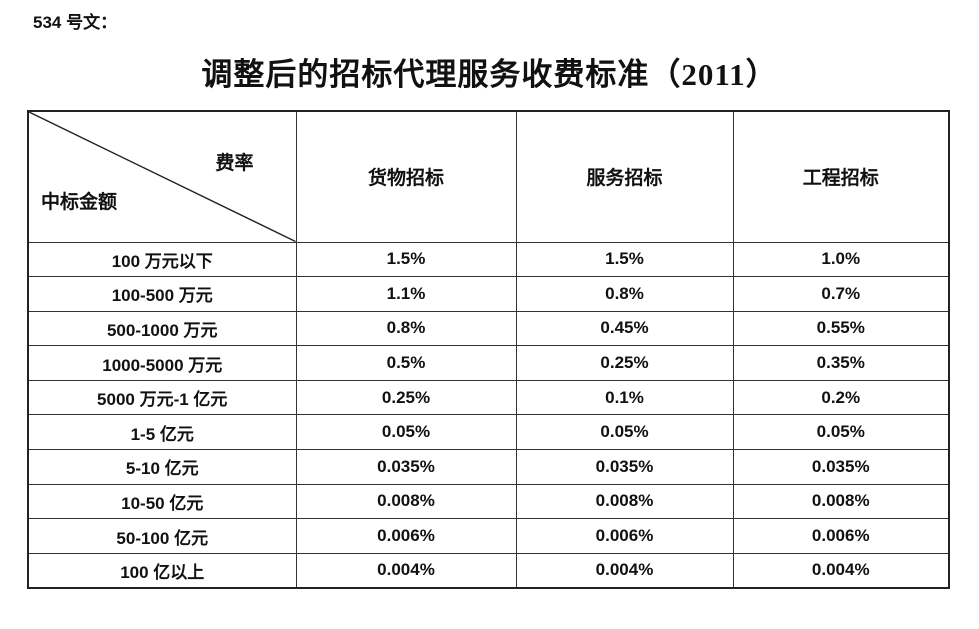 Image resolution: width=979 pixels, height=629 pixels. Describe the element at coordinates (489, 74) in the screenshot. I see `page-title: 调整后的招标代理服务收费标准（2011）` at that location.